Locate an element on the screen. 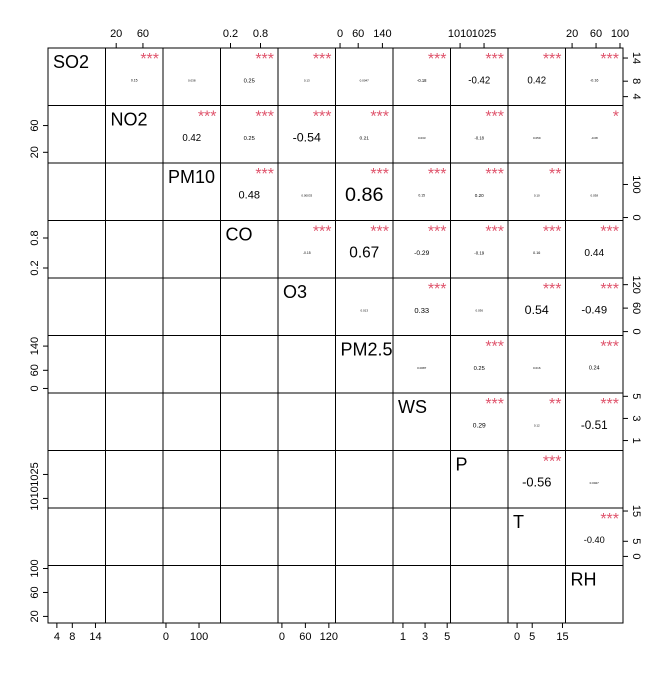  x-tick-label: 1 is located at coordinates (403, 637).